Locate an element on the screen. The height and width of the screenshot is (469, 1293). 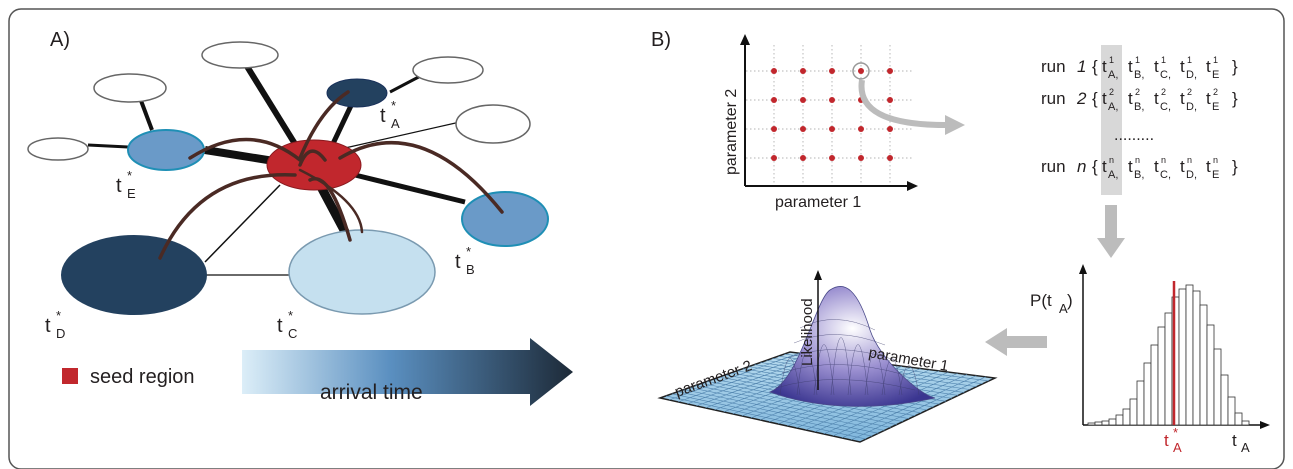
hist-bars is located at coordinates (1168, 355).